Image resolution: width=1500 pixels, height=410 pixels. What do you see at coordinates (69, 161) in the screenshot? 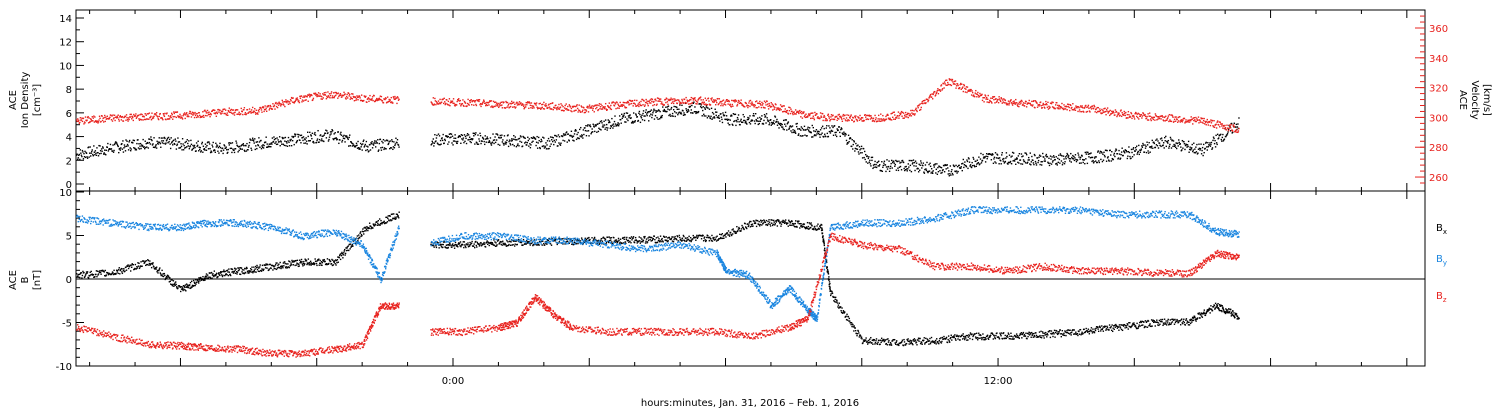
I see `top-left-tick-label: 2` at bounding box center [69, 161].